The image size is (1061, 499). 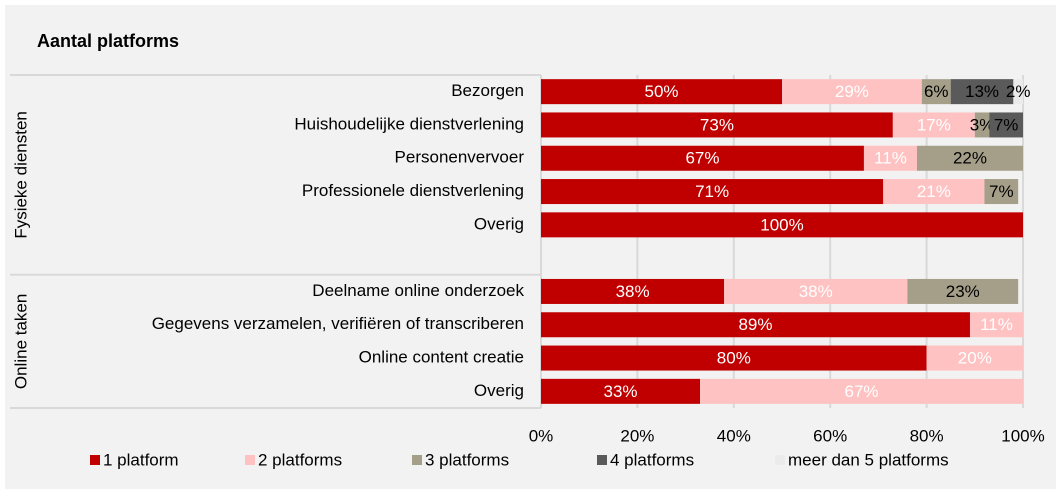 I want to click on y-tick-label: Professionele dienstverlening, so click(x=413, y=190).